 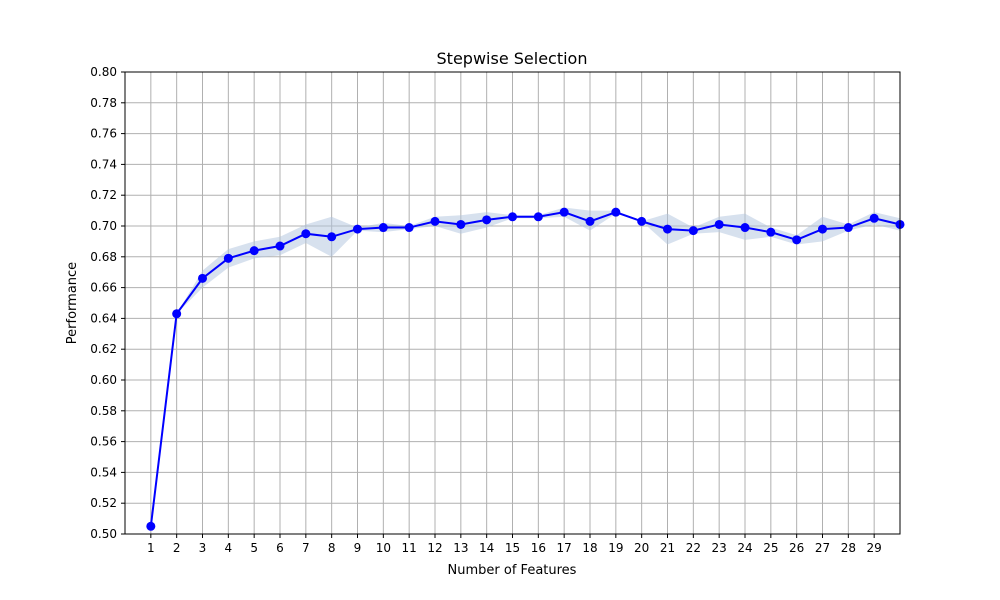 What do you see at coordinates (358, 548) in the screenshot?
I see `x-tick-label: 9` at bounding box center [358, 548].